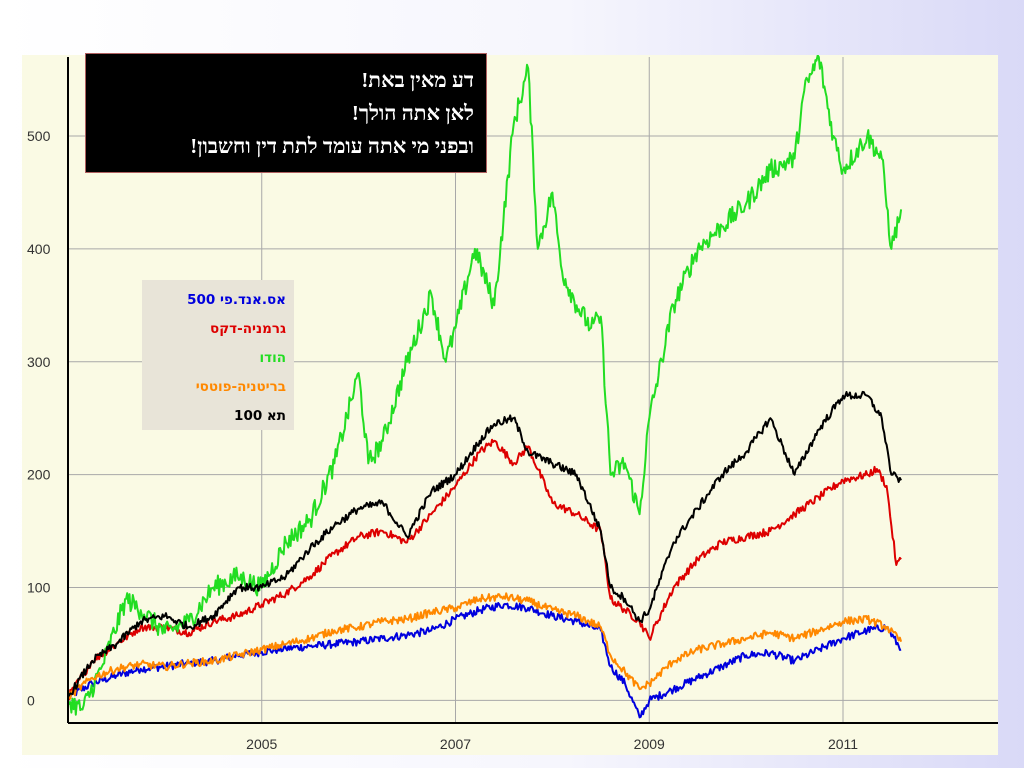  Describe the element at coordinates (261, 744) in the screenshot. I see `x-tick-label: 2005` at that location.